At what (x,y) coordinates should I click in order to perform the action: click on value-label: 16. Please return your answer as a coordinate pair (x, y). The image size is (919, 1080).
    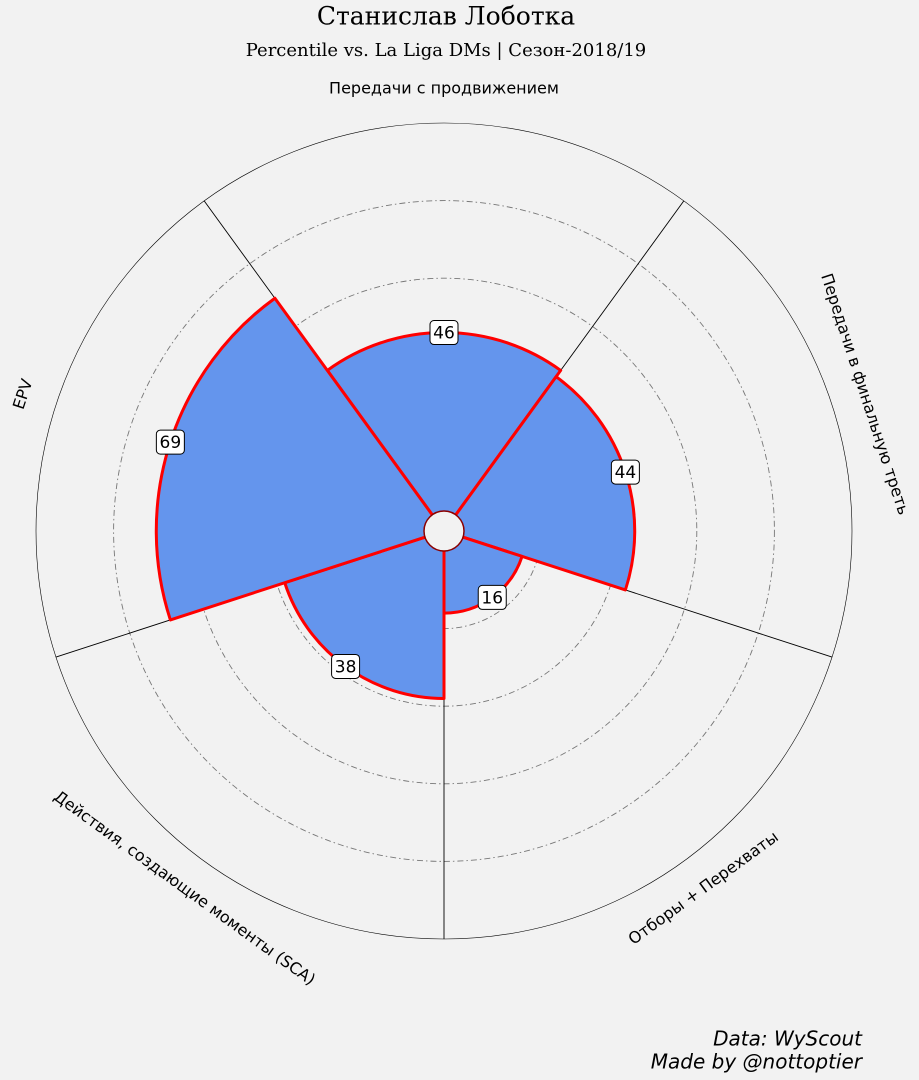
    Looking at the image, I should click on (492, 598).